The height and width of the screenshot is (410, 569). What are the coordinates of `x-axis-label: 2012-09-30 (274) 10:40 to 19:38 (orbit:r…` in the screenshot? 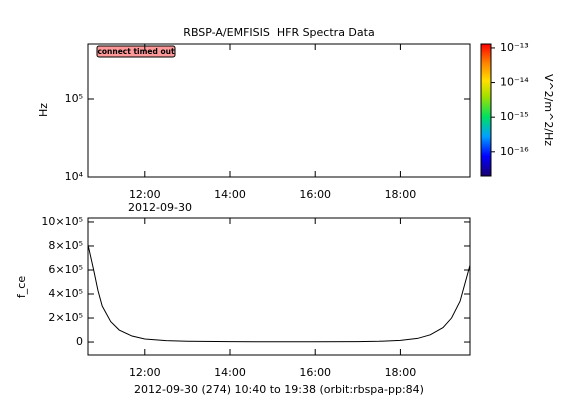 It's located at (279, 389).